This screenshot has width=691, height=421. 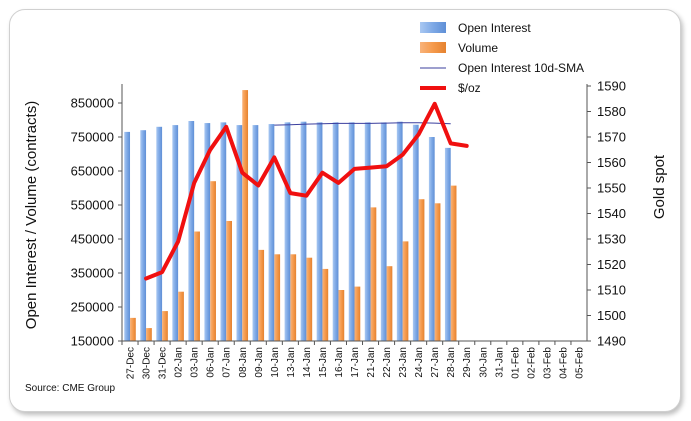 What do you see at coordinates (521, 68) in the screenshot?
I see `legend-label: Open Interest 10d-SMA` at bounding box center [521, 68].